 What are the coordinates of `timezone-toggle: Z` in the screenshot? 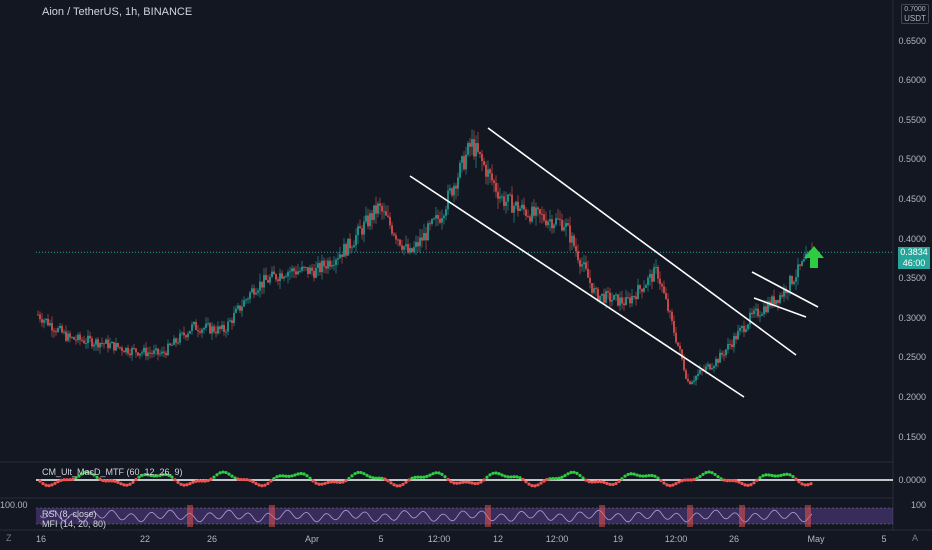 It's located at (9, 538).